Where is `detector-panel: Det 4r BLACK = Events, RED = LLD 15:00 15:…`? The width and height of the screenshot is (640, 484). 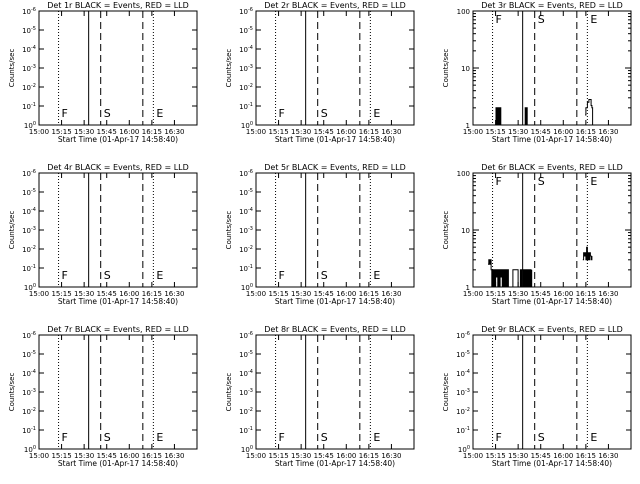 detector-panel: Det 4r BLACK = Events, RED = LLD 15:00 15:… is located at coordinates (103, 234).